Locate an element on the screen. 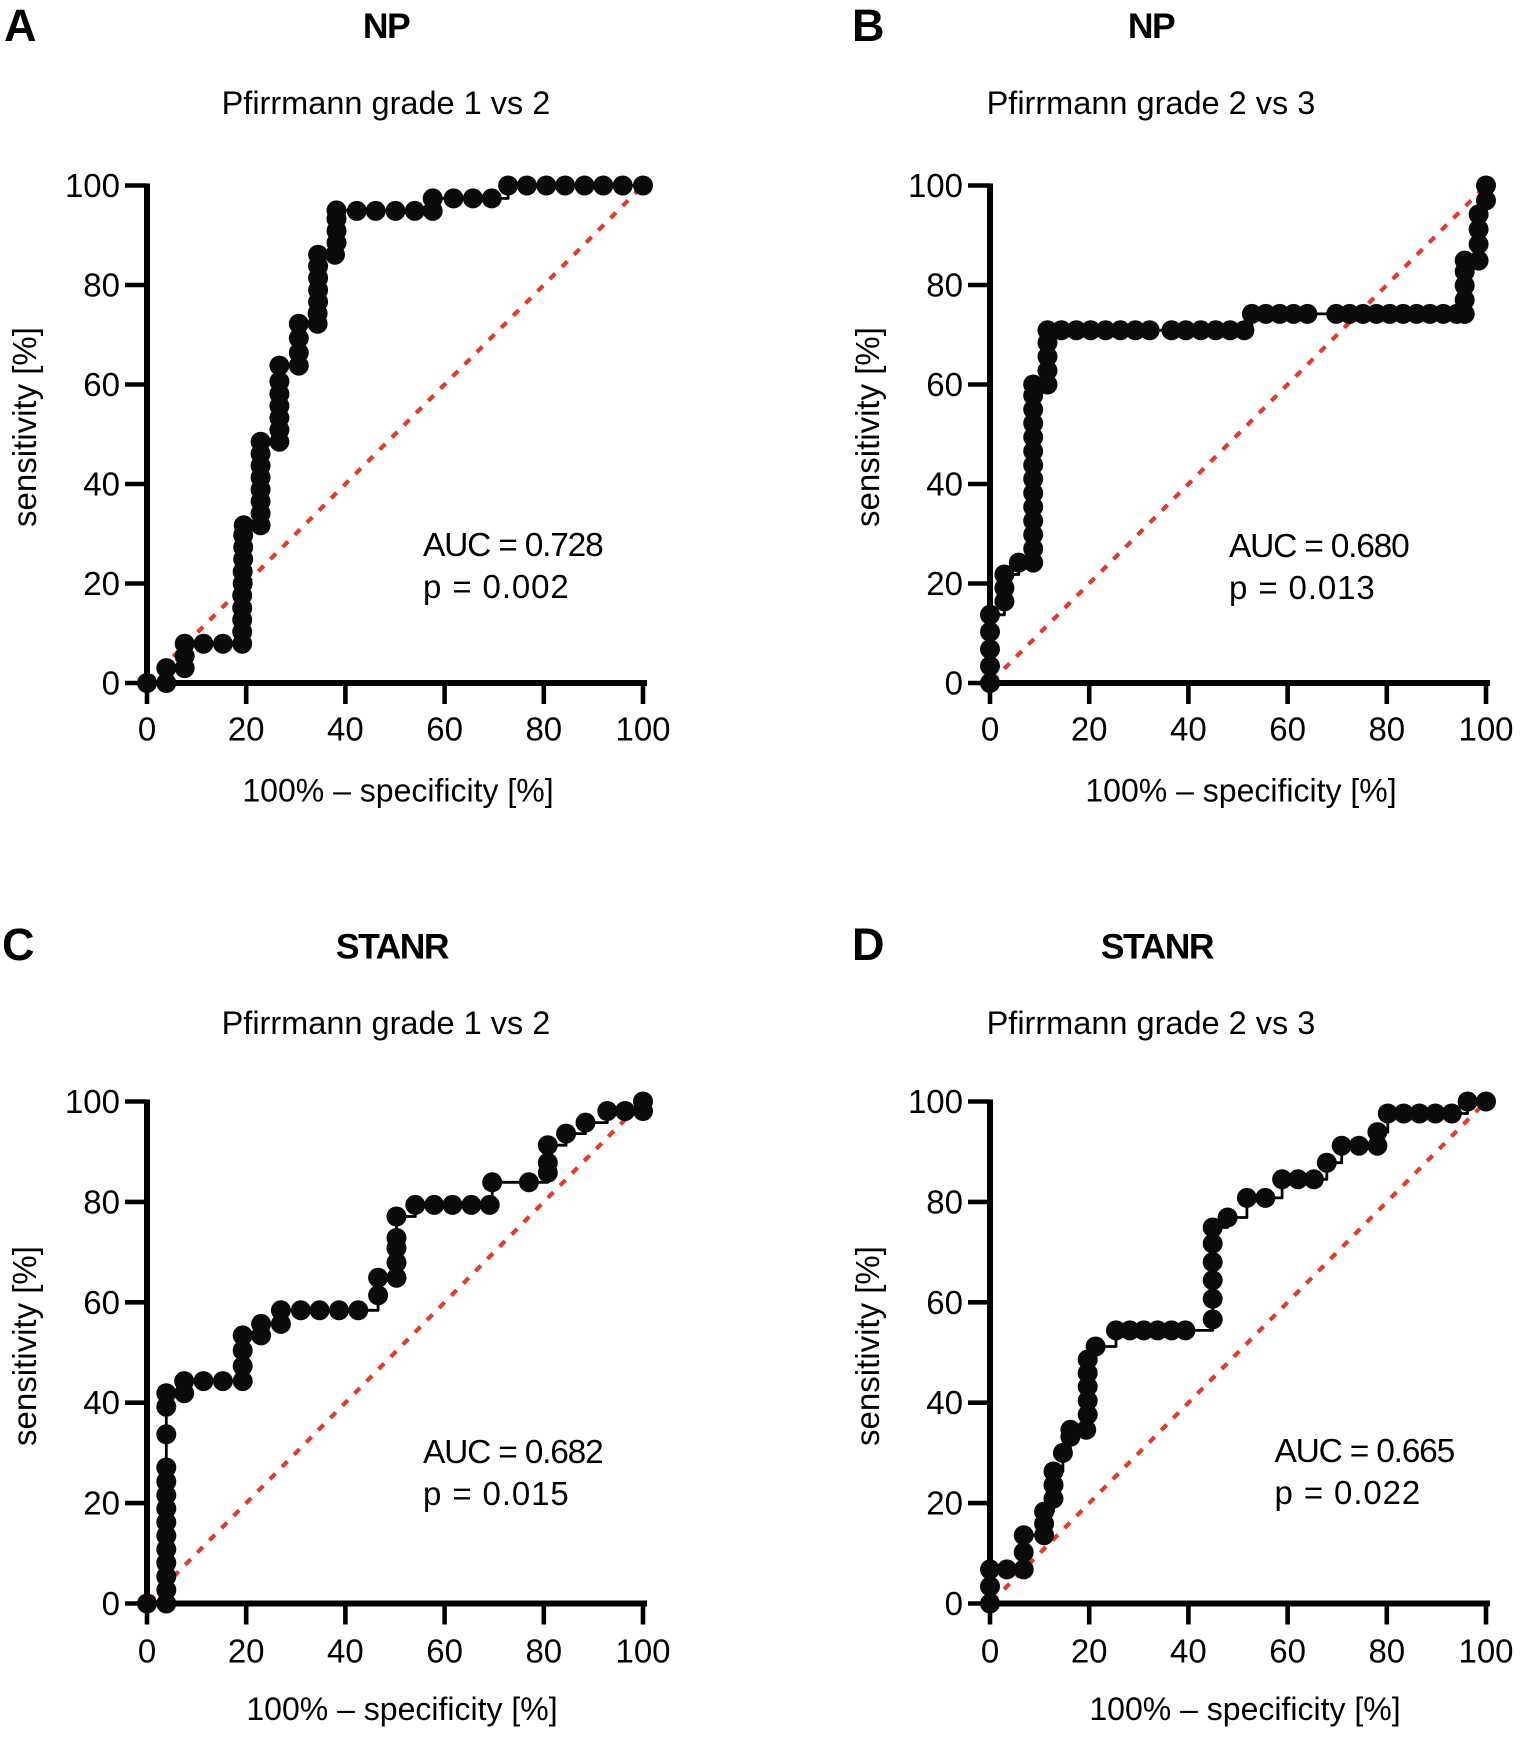  svg-text: p = 0.013 is located at coordinates (1302, 587).